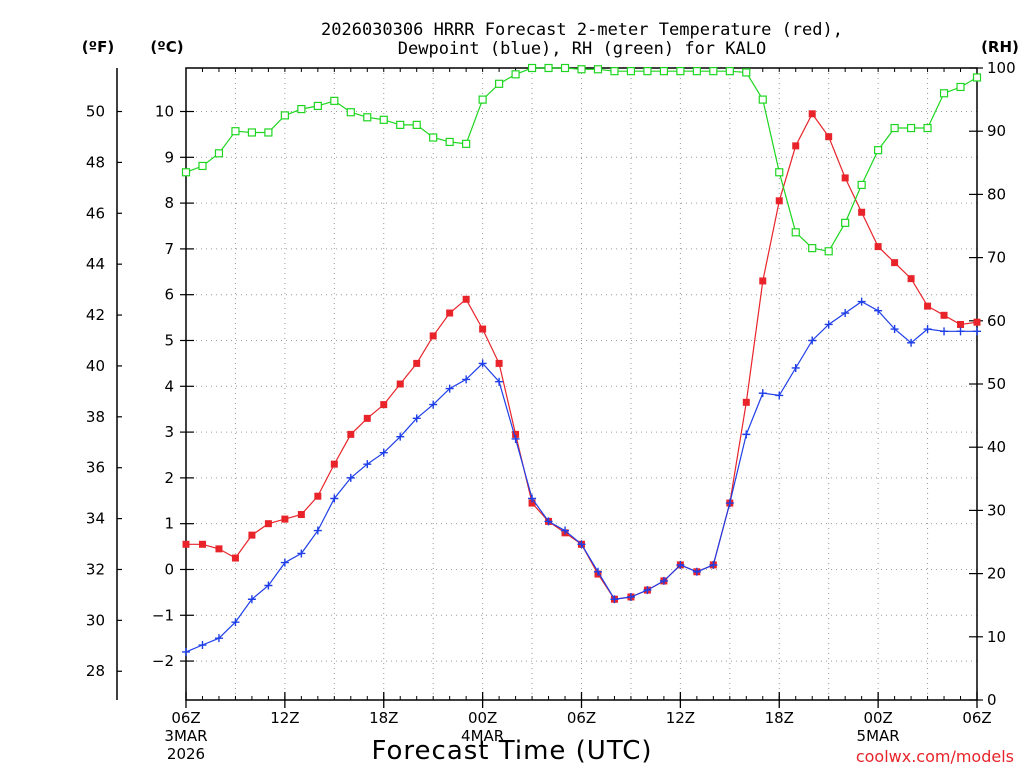 The height and width of the screenshot is (768, 1024). What do you see at coordinates (169, 386) in the screenshot?
I see `celsius-tick-label: 4` at bounding box center [169, 386].